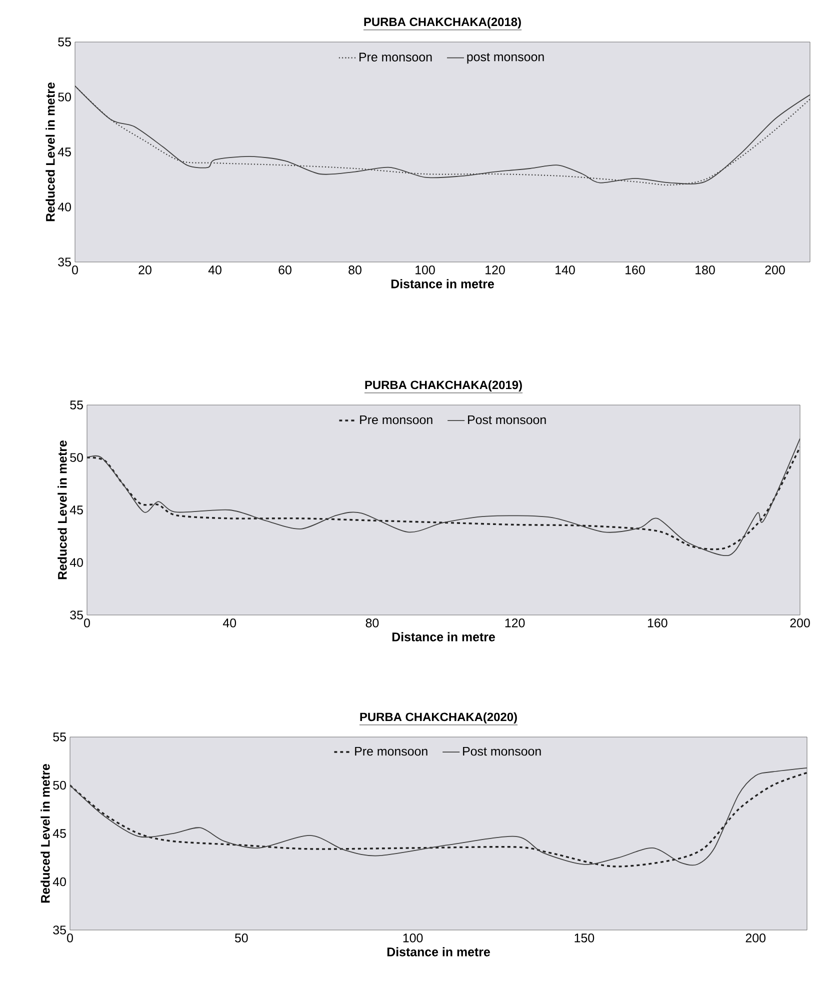 The image size is (823, 998). I want to click on chart-title: PURBA CHAKCHAKA(2020), so click(438, 718).